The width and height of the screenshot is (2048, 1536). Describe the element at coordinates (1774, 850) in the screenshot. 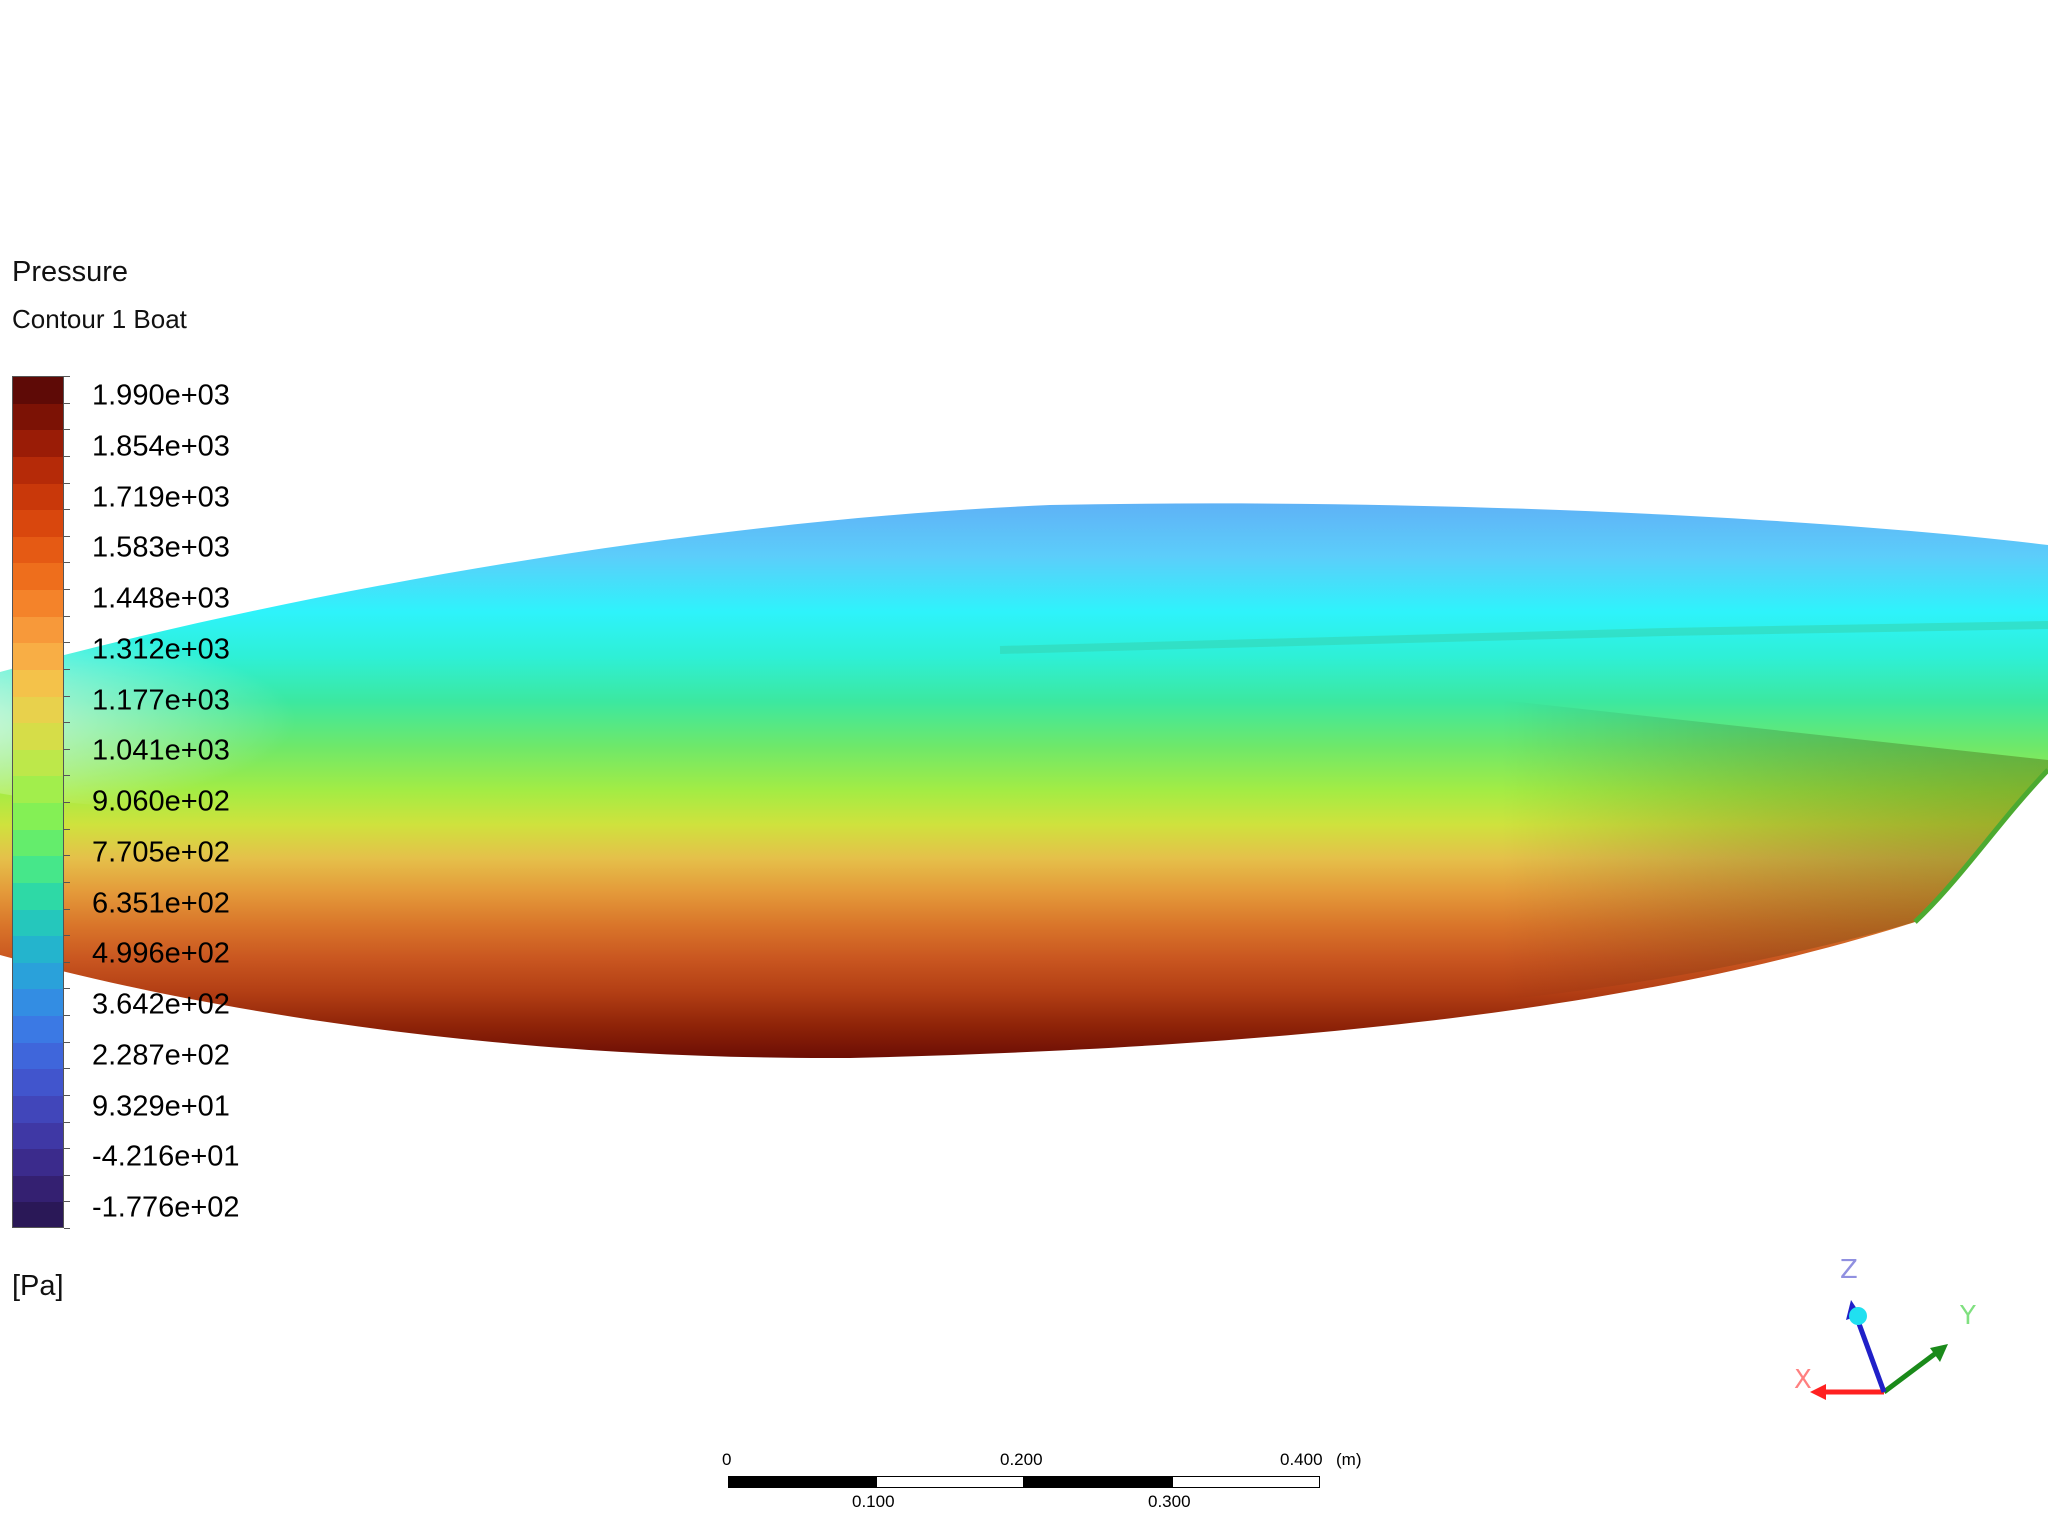

I see `stern-shade` at that location.